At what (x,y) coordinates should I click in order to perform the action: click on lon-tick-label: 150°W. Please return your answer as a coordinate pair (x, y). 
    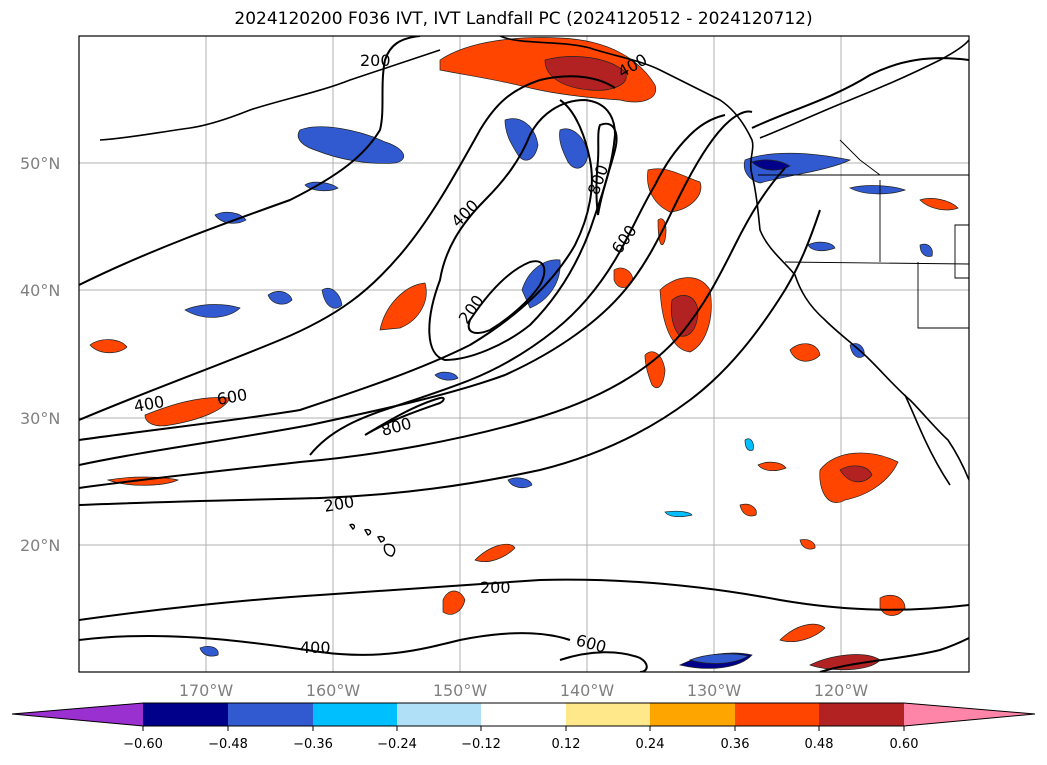
    Looking at the image, I should click on (460, 690).